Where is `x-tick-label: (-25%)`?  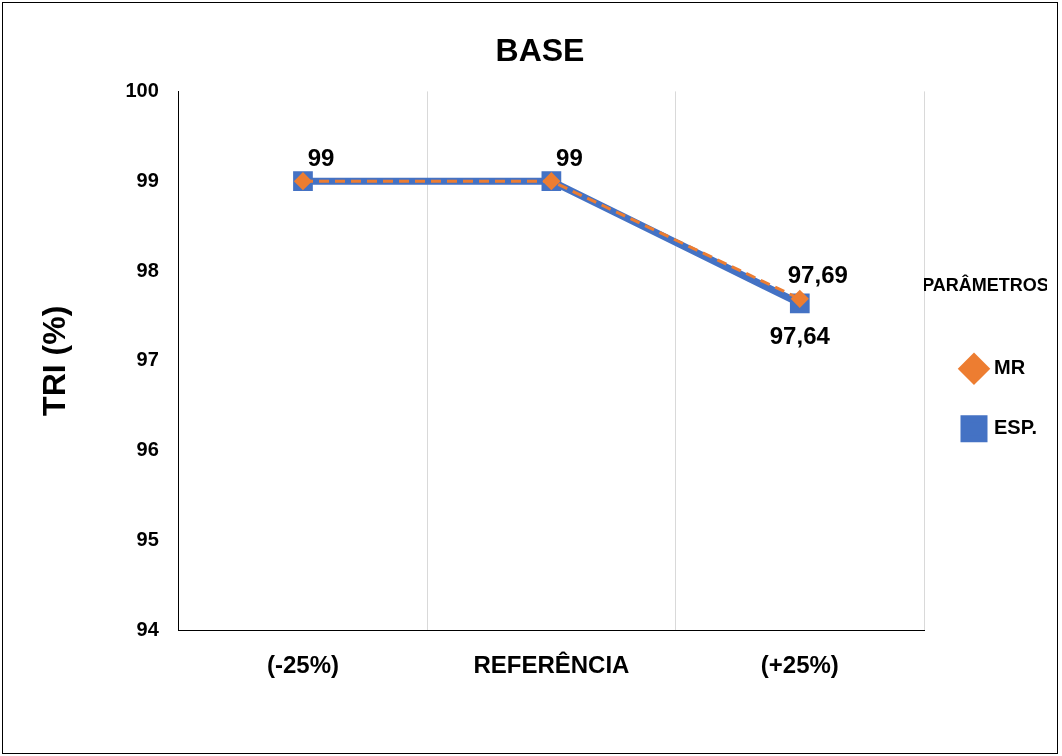 x-tick-label: (-25%) is located at coordinates (302, 665).